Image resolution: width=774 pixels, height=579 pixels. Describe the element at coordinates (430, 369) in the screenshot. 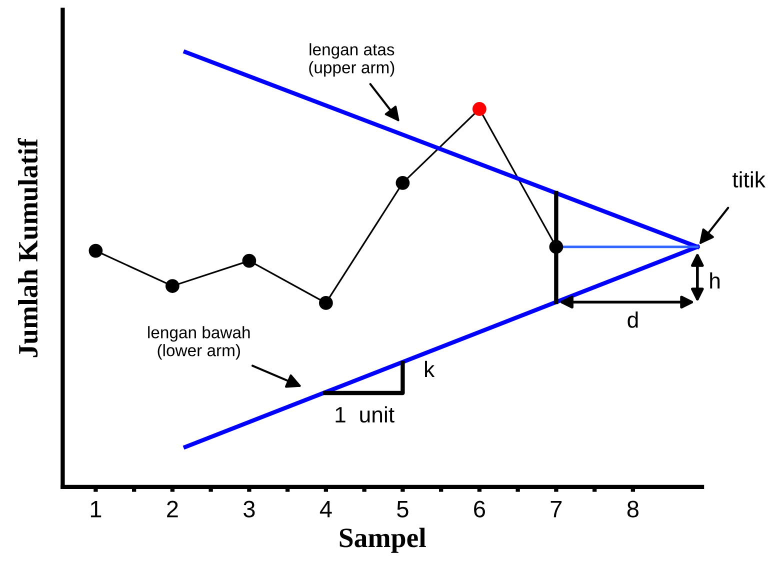

I see `annotation: k` at that location.